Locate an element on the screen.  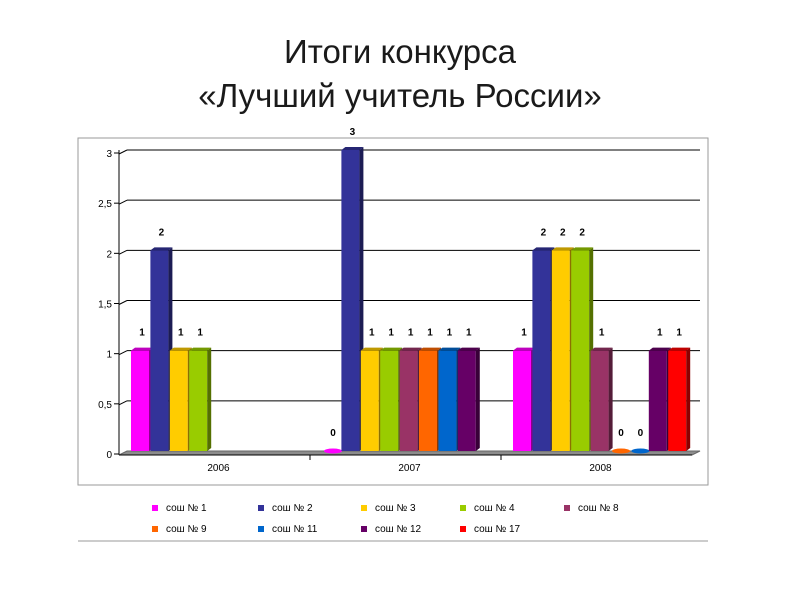
y-tick-label: 2,5 is located at coordinates (105, 204).